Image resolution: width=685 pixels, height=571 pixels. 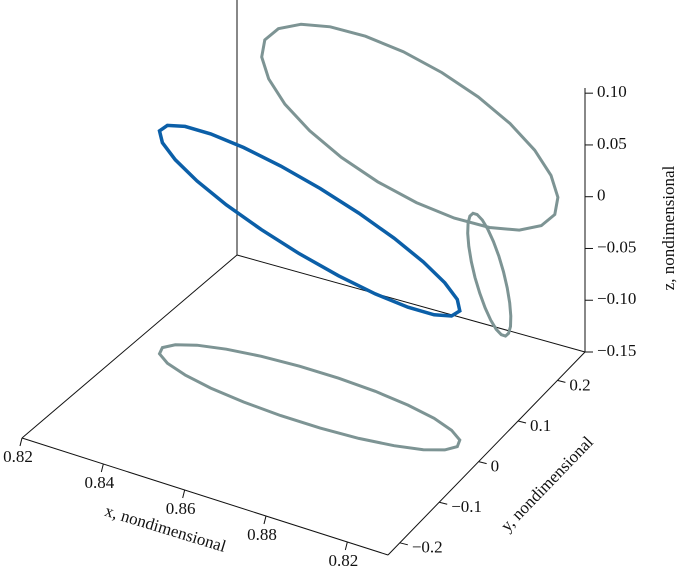 What do you see at coordinates (486, 453) in the screenshot?
I see `y-axis` at bounding box center [486, 453].